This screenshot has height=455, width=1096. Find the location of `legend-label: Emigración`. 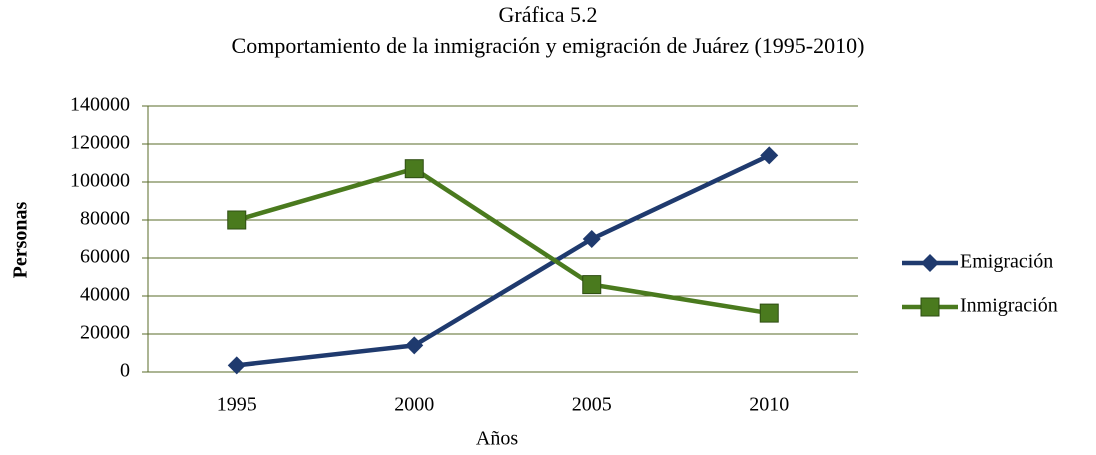

legend-label: Emigración is located at coordinates (1006, 262).